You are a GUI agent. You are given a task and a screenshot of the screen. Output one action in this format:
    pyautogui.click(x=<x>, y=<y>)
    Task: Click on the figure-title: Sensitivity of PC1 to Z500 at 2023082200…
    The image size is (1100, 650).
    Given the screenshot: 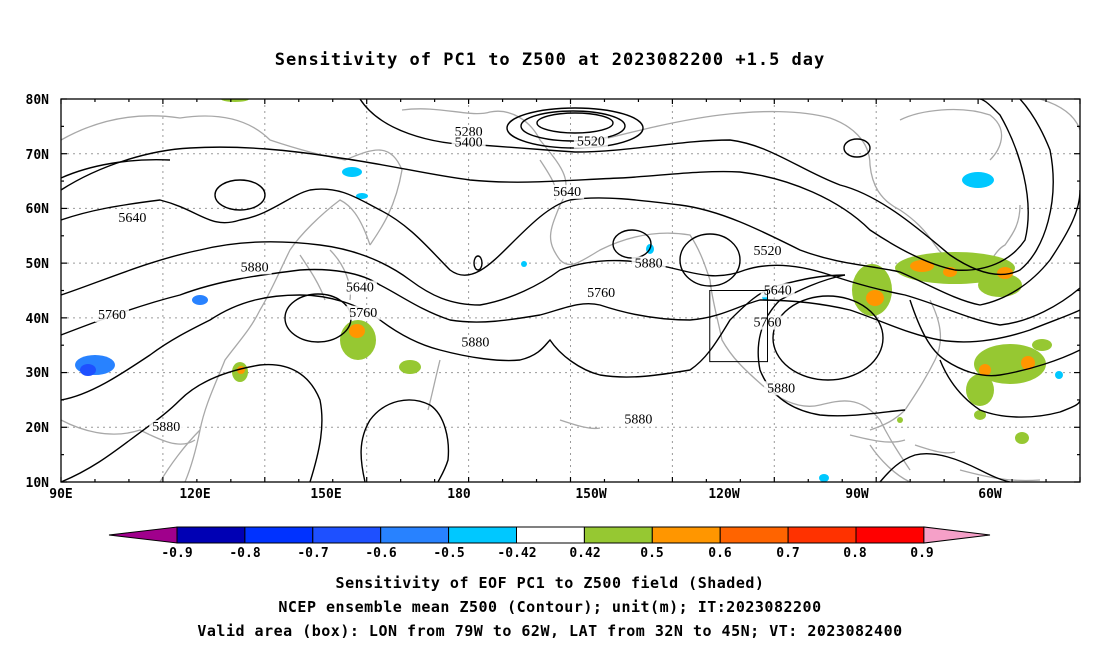 What is the action you would take?
    pyautogui.click(x=550, y=60)
    